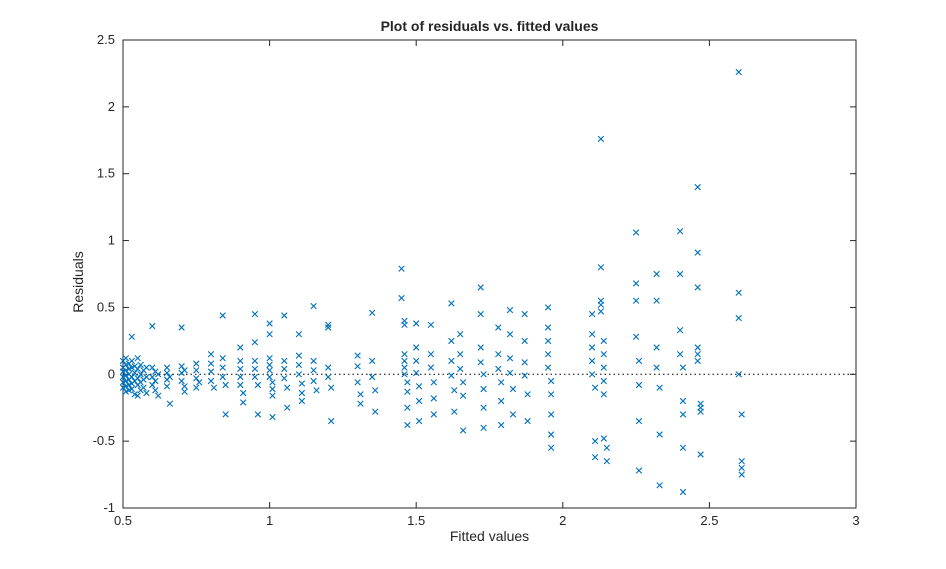 This screenshot has height=569, width=946. Describe the element at coordinates (78, 282) in the screenshot. I see `y-axis-label: Residuals` at that location.